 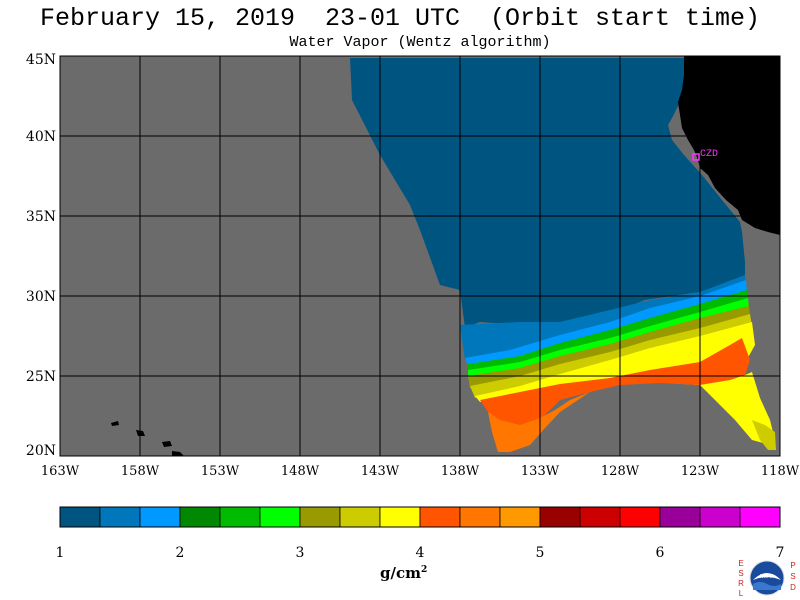 What do you see at coordinates (424, 570) in the screenshot?
I see `colorbar-unit-superscript: 2` at bounding box center [424, 570].